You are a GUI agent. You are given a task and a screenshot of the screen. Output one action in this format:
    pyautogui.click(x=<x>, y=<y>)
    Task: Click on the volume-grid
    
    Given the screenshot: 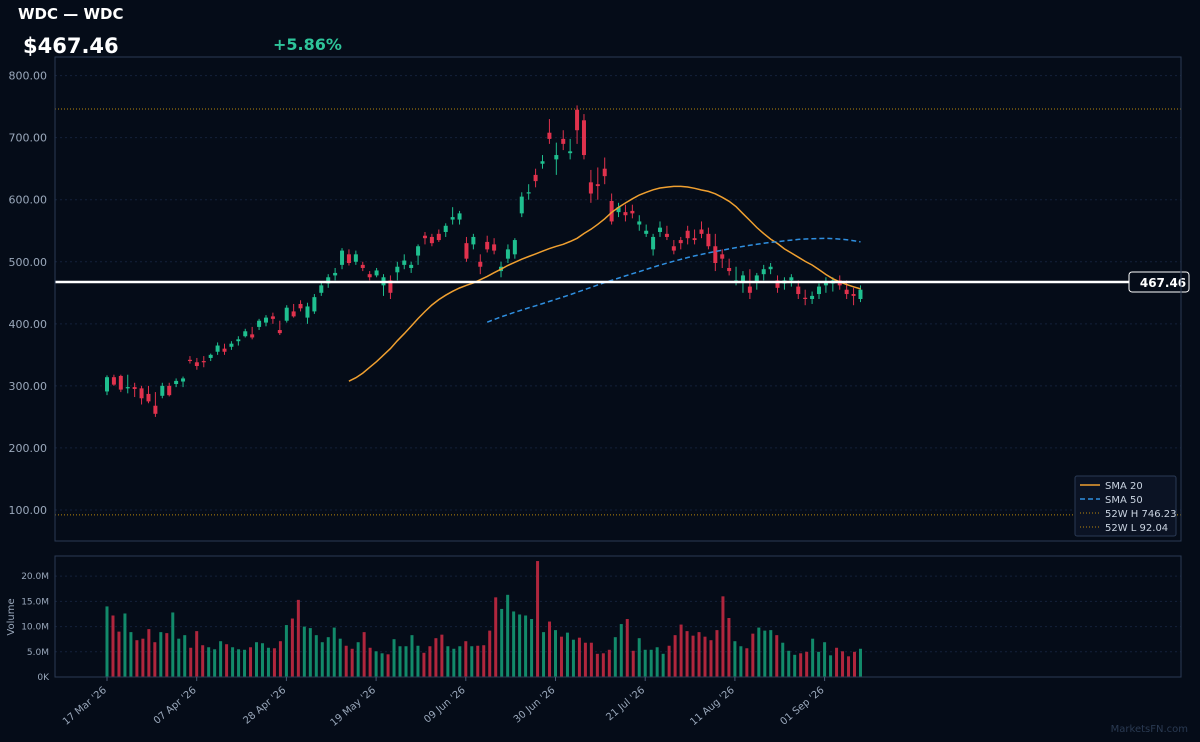 What is the action you would take?
    pyautogui.click(x=618, y=626)
    